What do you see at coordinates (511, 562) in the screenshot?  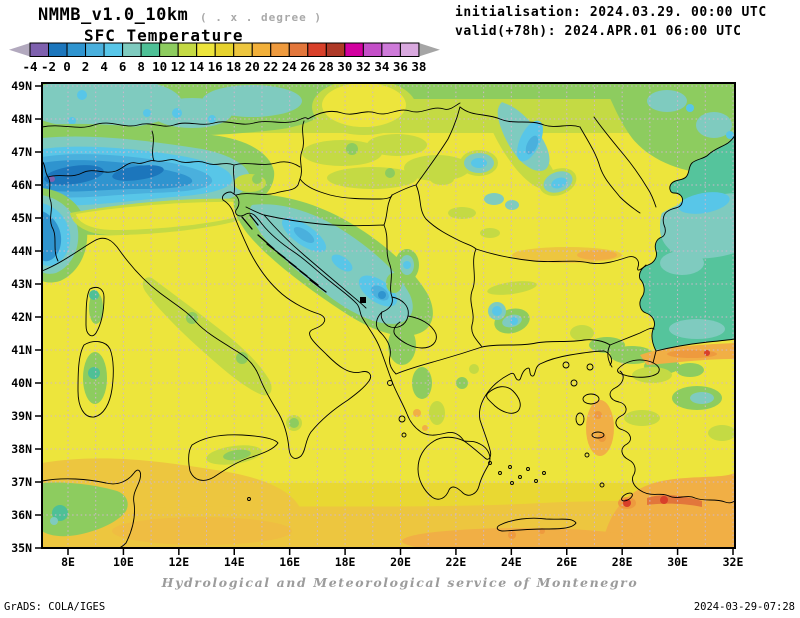 I see `lon-tick-label: 24E` at bounding box center [511, 562].